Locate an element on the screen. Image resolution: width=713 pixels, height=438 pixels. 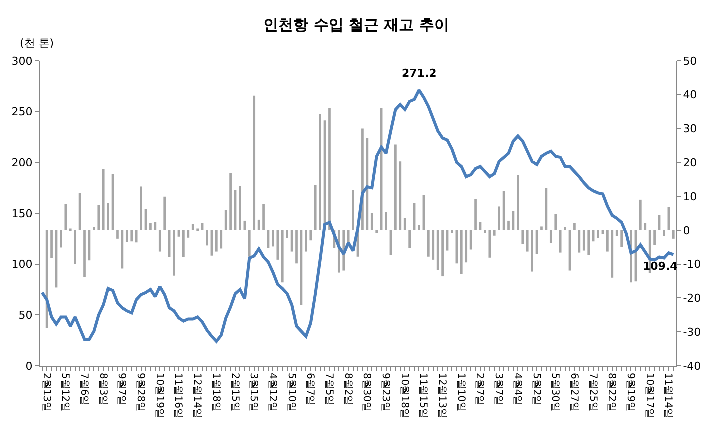
x-tick-label: 1월10일 is located at coordinates (460, 392).